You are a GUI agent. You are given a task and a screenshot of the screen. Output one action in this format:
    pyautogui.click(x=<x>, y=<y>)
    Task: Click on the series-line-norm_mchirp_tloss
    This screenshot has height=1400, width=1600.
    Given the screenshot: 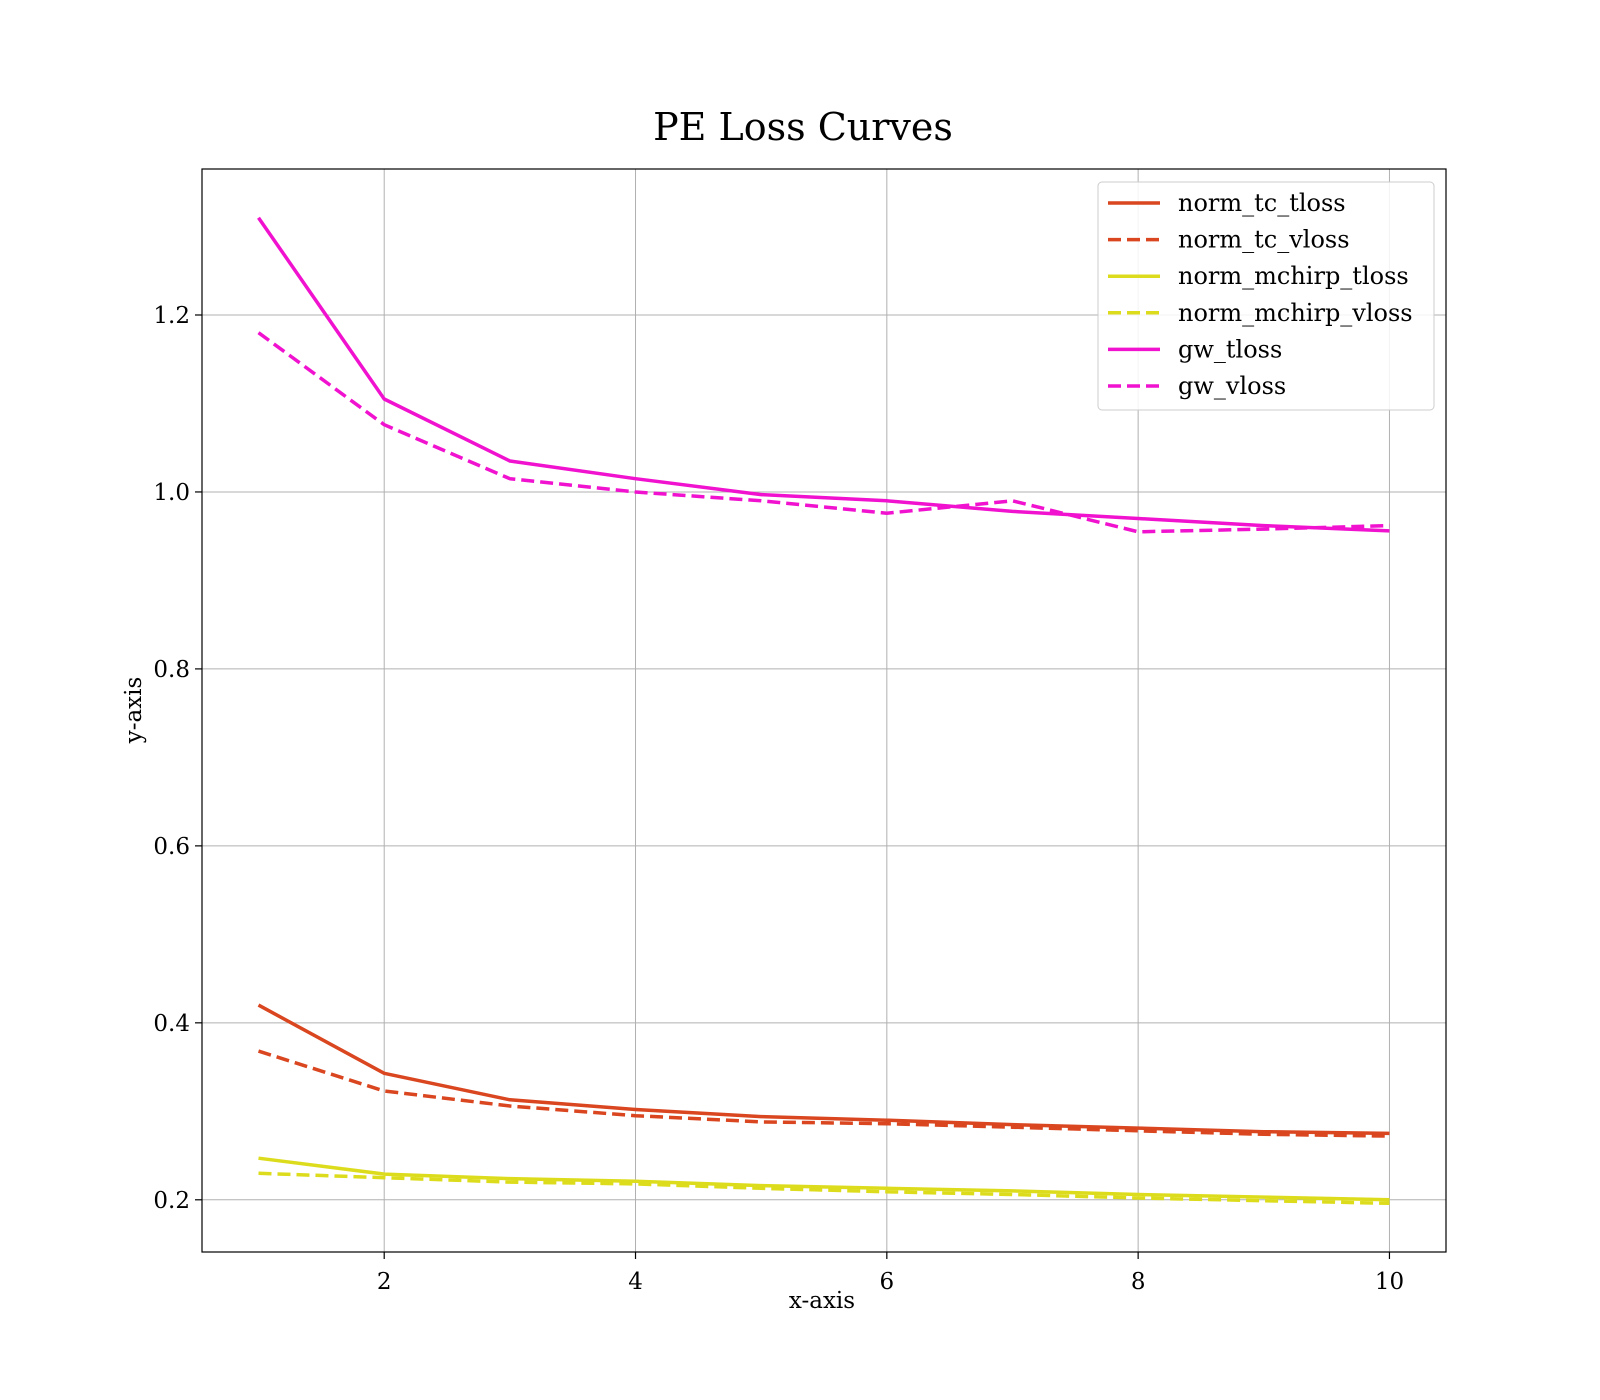 What is the action you would take?
    pyautogui.click(x=824, y=1179)
    